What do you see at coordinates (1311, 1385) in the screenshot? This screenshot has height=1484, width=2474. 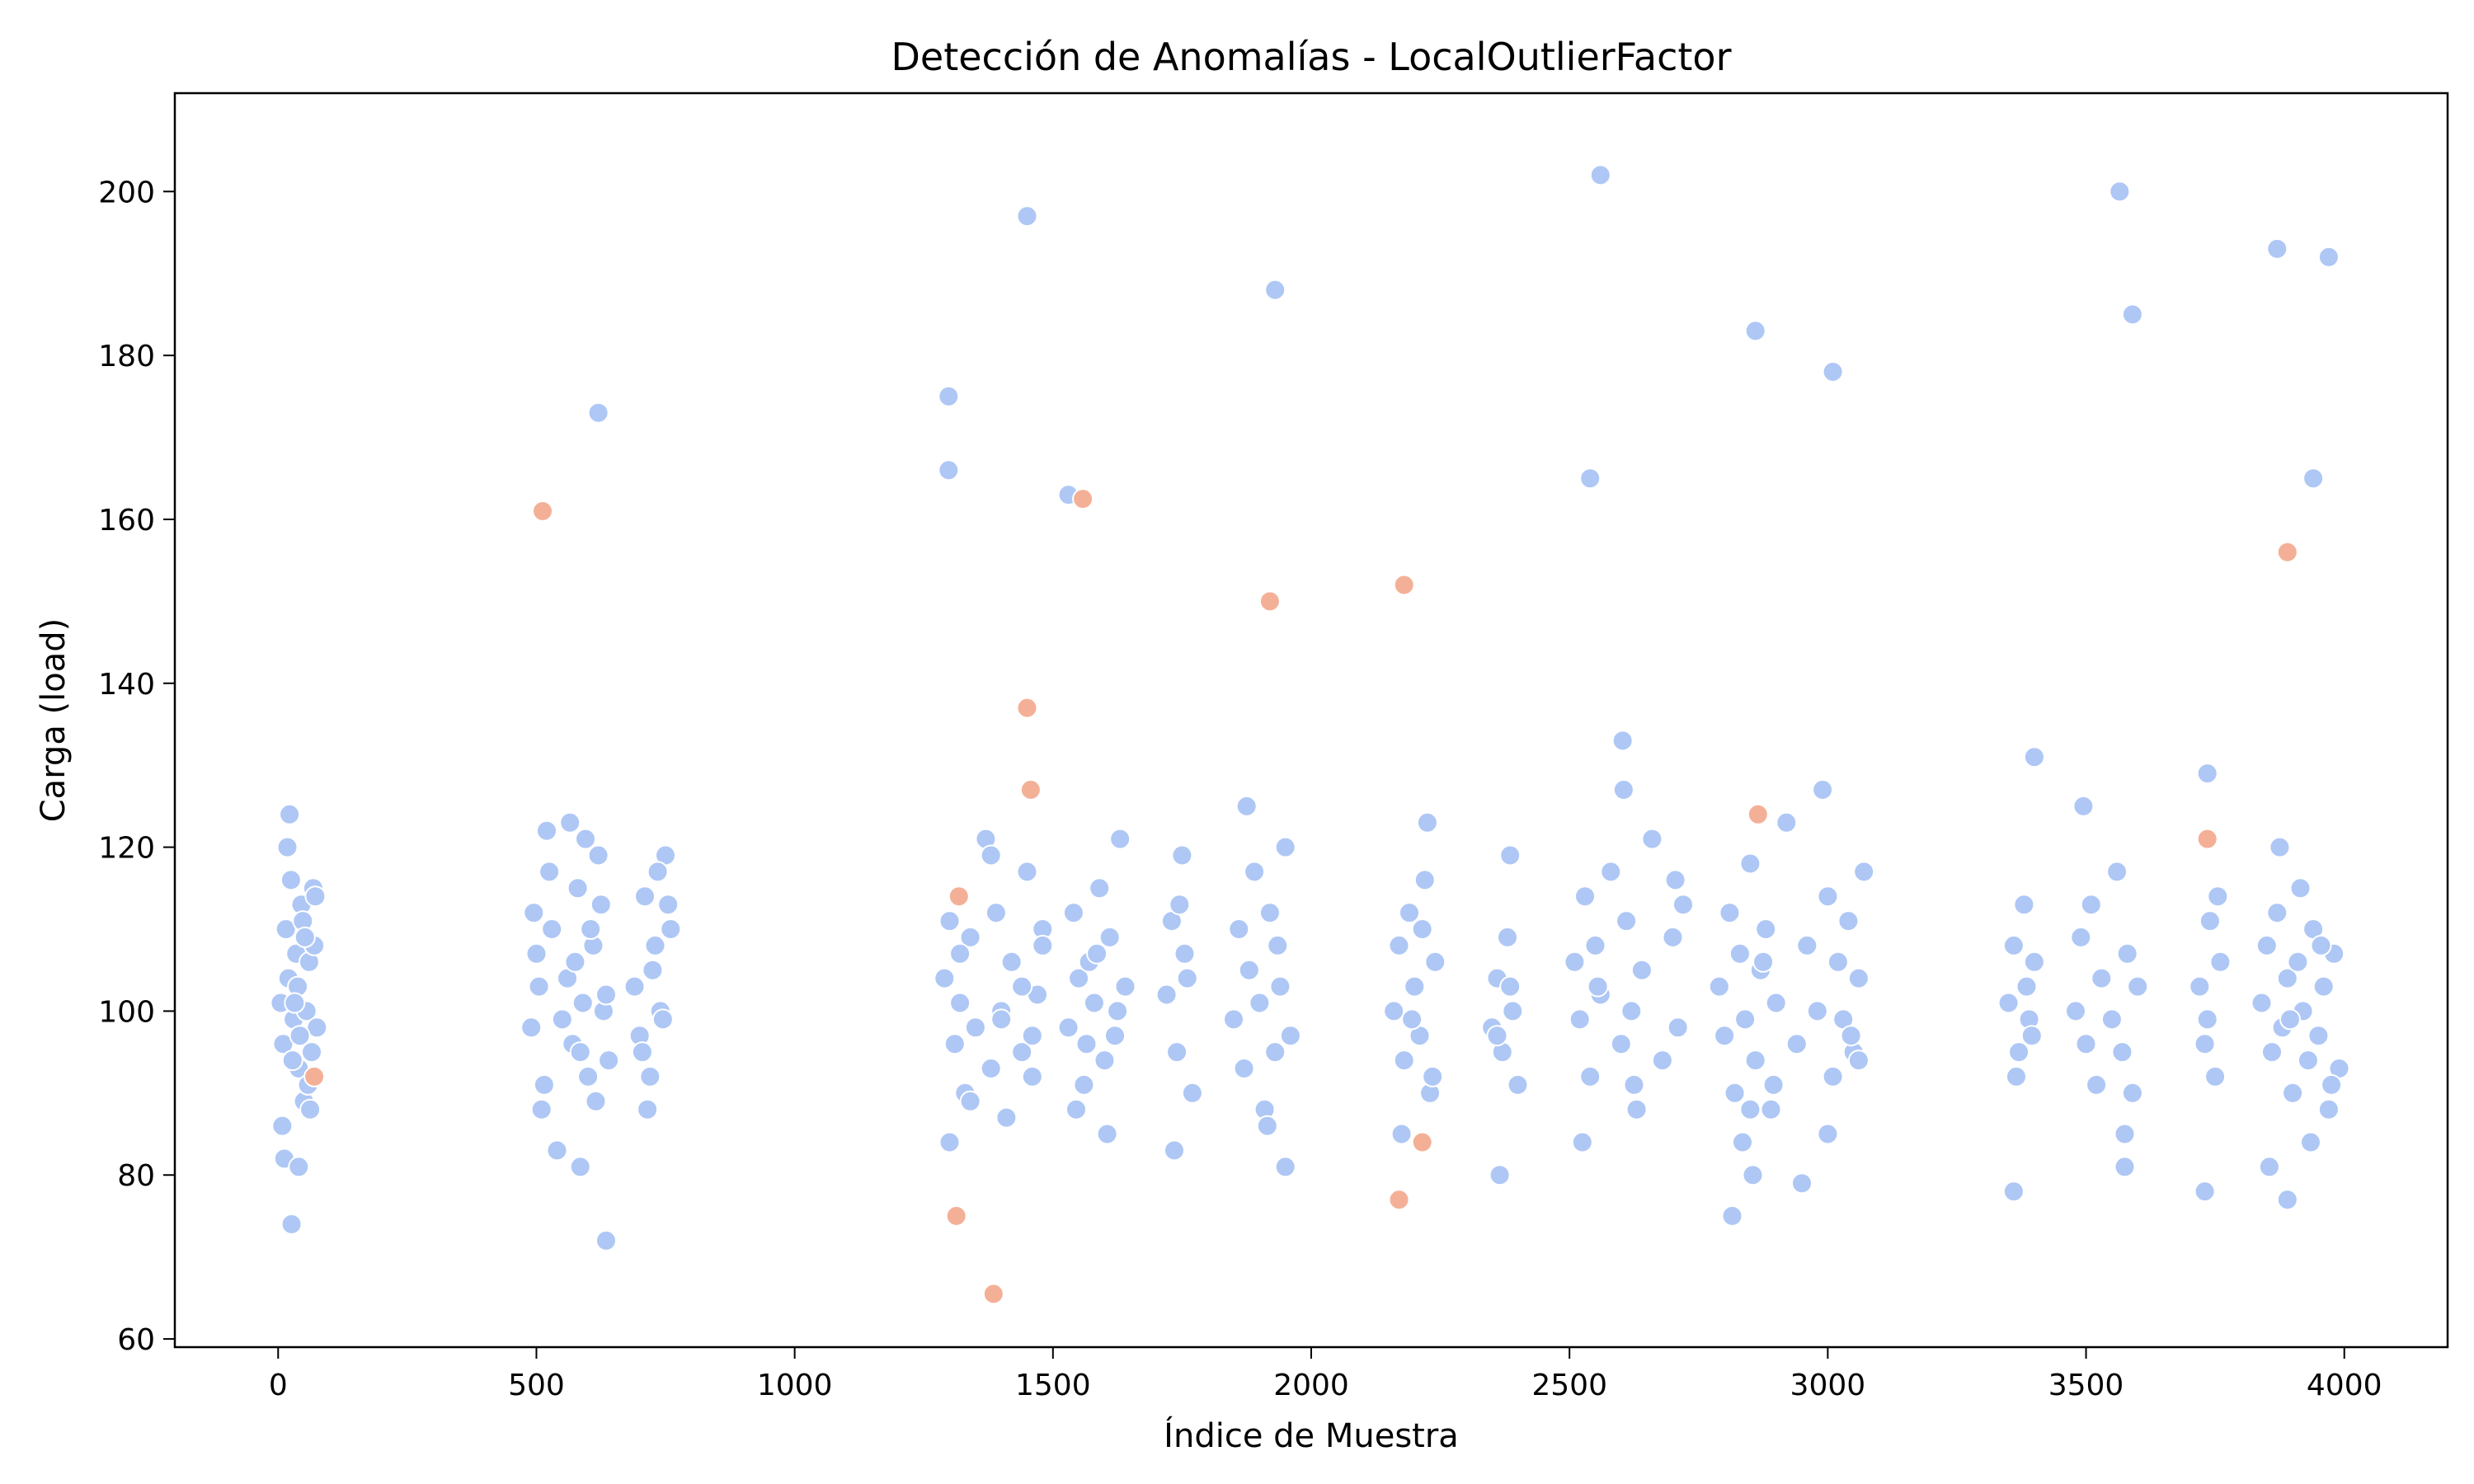 I see `x-tick-label: 2000` at bounding box center [1311, 1385].